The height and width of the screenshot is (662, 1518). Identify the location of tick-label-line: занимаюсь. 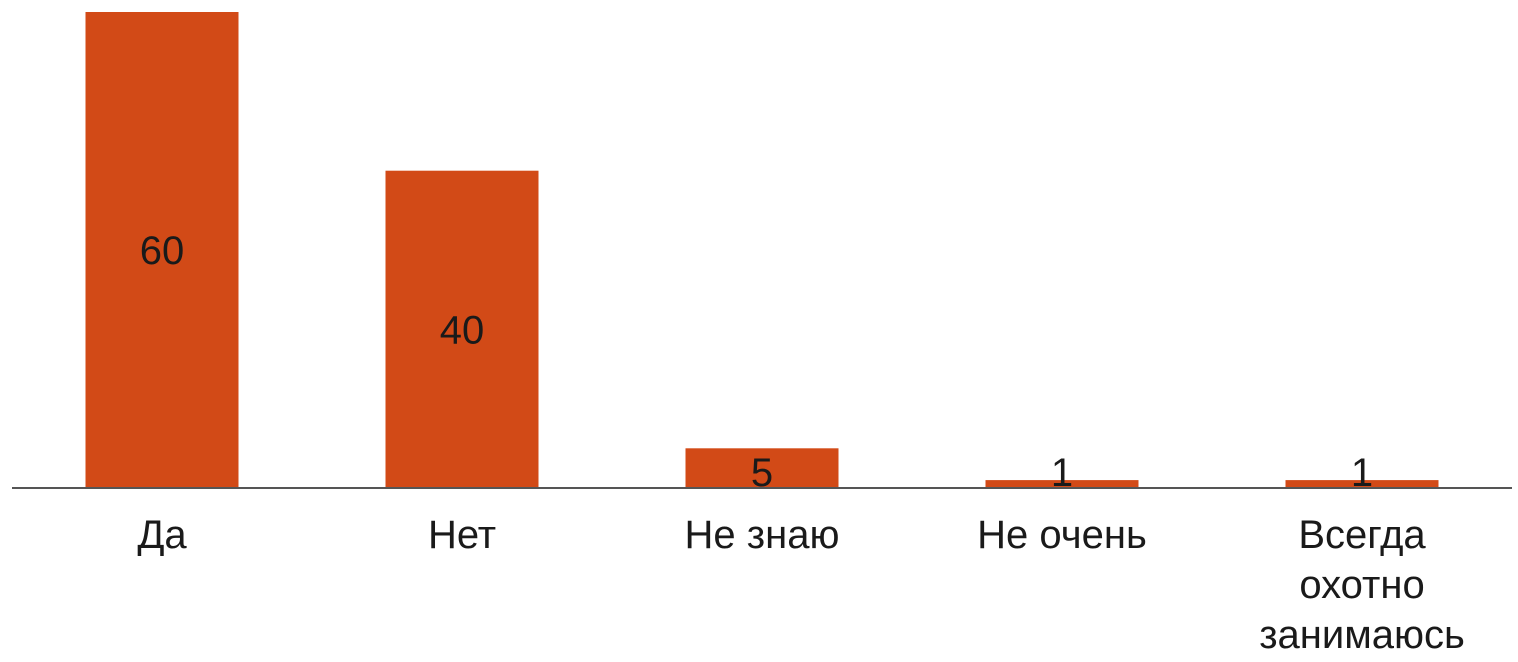
(1362, 635).